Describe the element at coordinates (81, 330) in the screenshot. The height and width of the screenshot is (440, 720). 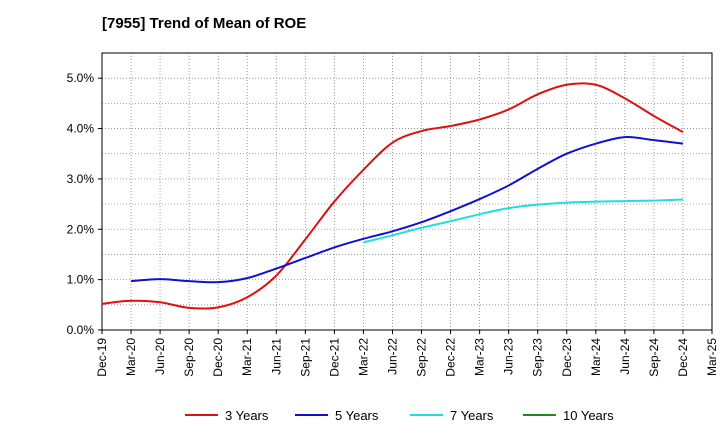
I see `y-tick-label: 0.0%` at that location.